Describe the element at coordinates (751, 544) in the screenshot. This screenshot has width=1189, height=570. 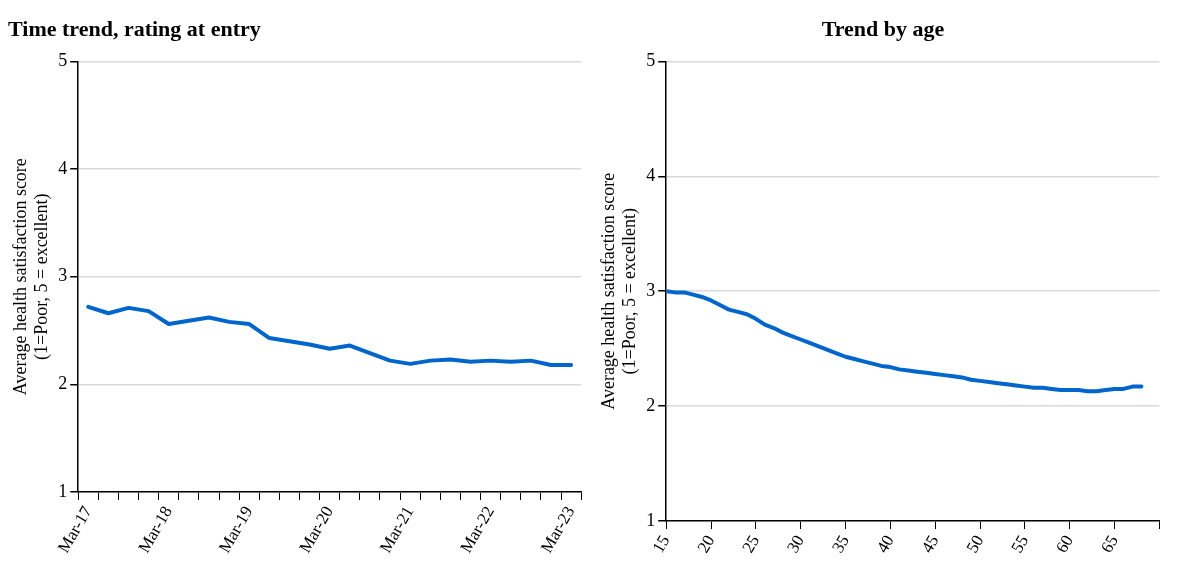
I see `x-tick-label: 25` at that location.